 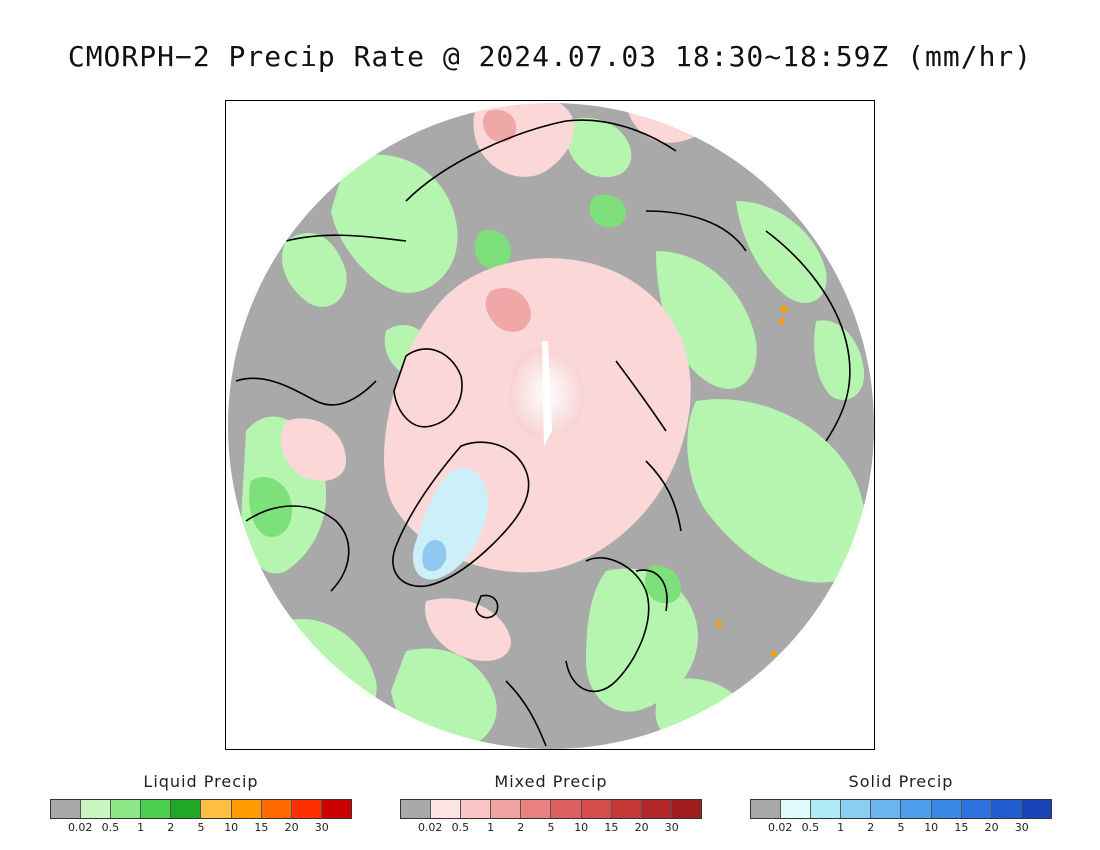 I want to click on solid-precip-legend: Solid Precip 0.02 0.5 1 2 5 10 15 20 30, so click(x=901, y=803).